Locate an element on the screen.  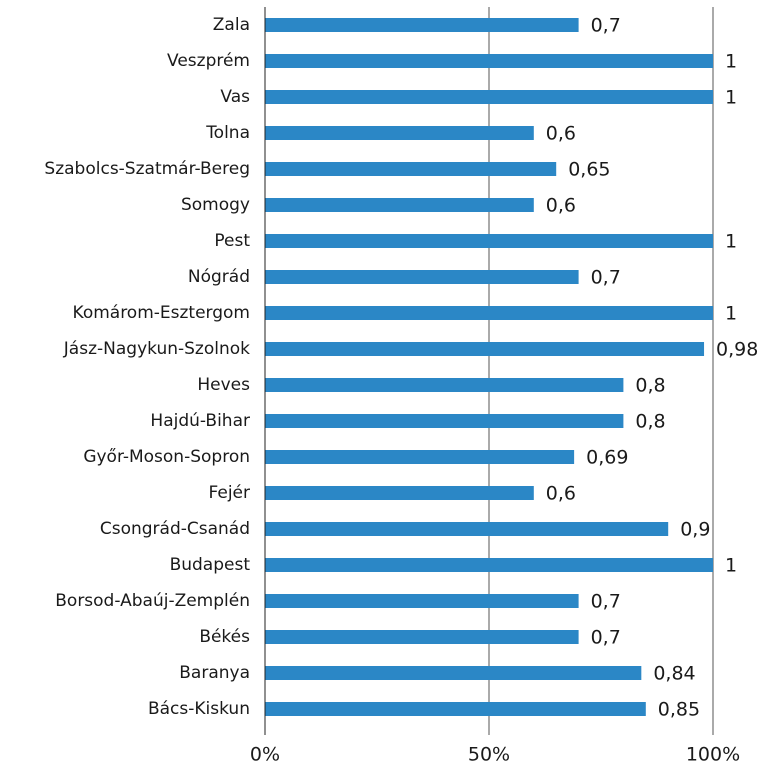
y-tick-label: Somogy is located at coordinates (215, 205).